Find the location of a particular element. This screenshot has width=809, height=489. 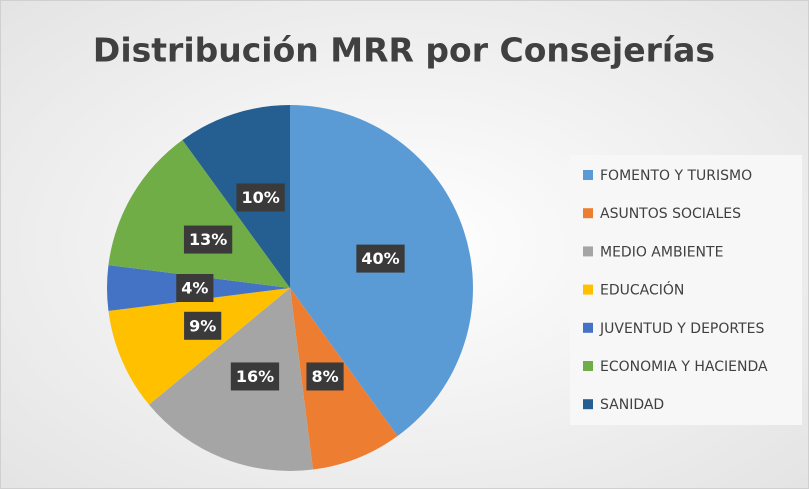

data-label: 10% is located at coordinates (260, 197).